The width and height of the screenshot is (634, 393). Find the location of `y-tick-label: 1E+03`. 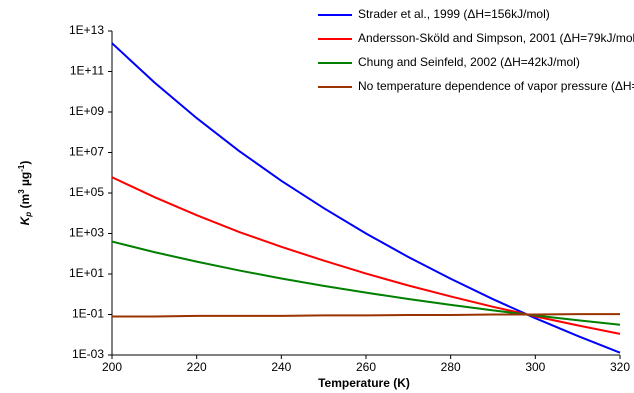

y-tick-label: 1E+03 is located at coordinates (86, 233).